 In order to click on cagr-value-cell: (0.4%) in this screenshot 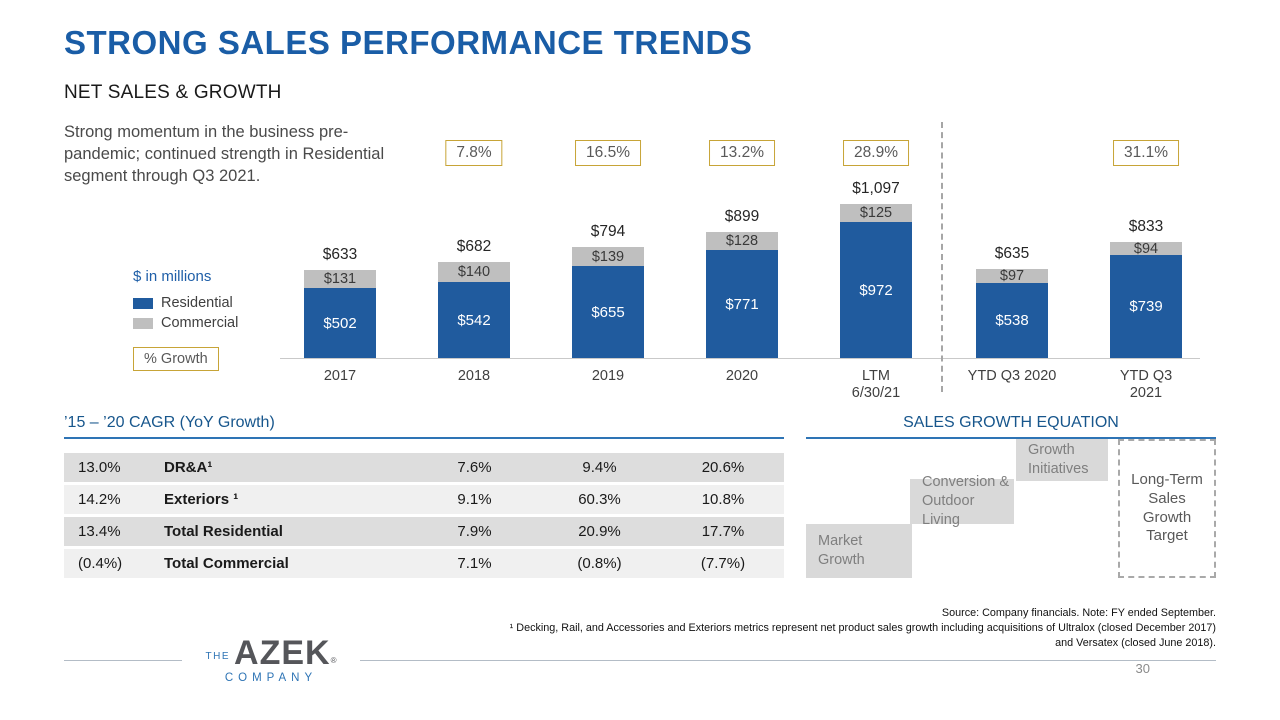, I will do `click(100, 563)`.